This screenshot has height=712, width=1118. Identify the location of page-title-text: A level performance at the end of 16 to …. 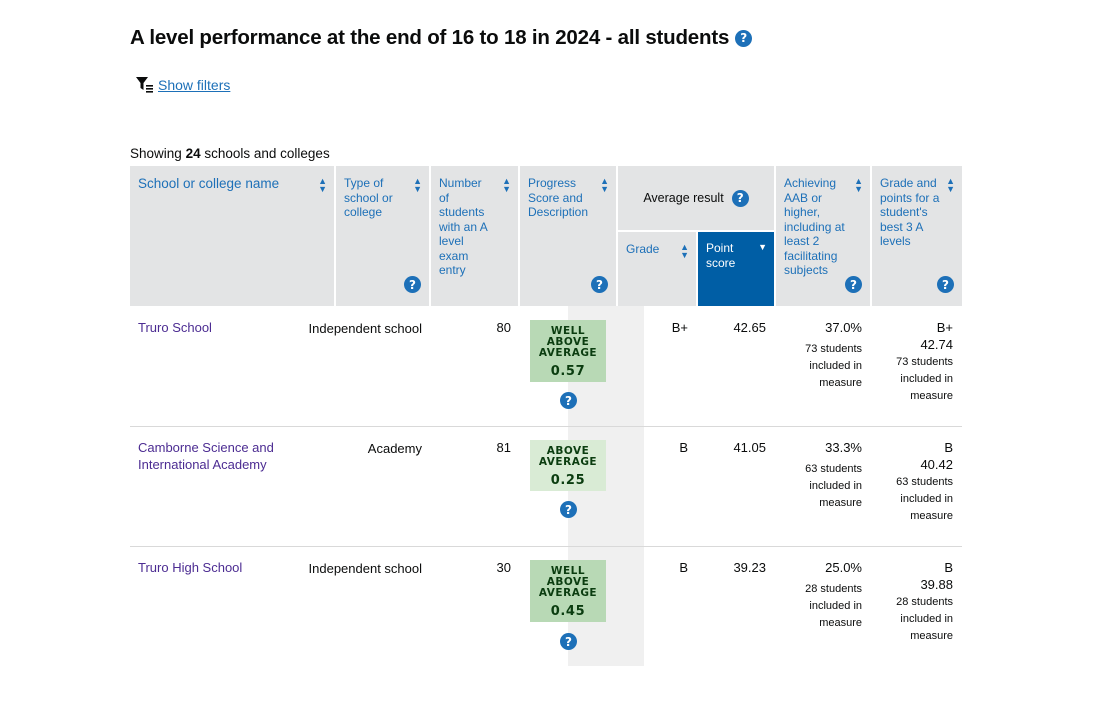
(430, 37).